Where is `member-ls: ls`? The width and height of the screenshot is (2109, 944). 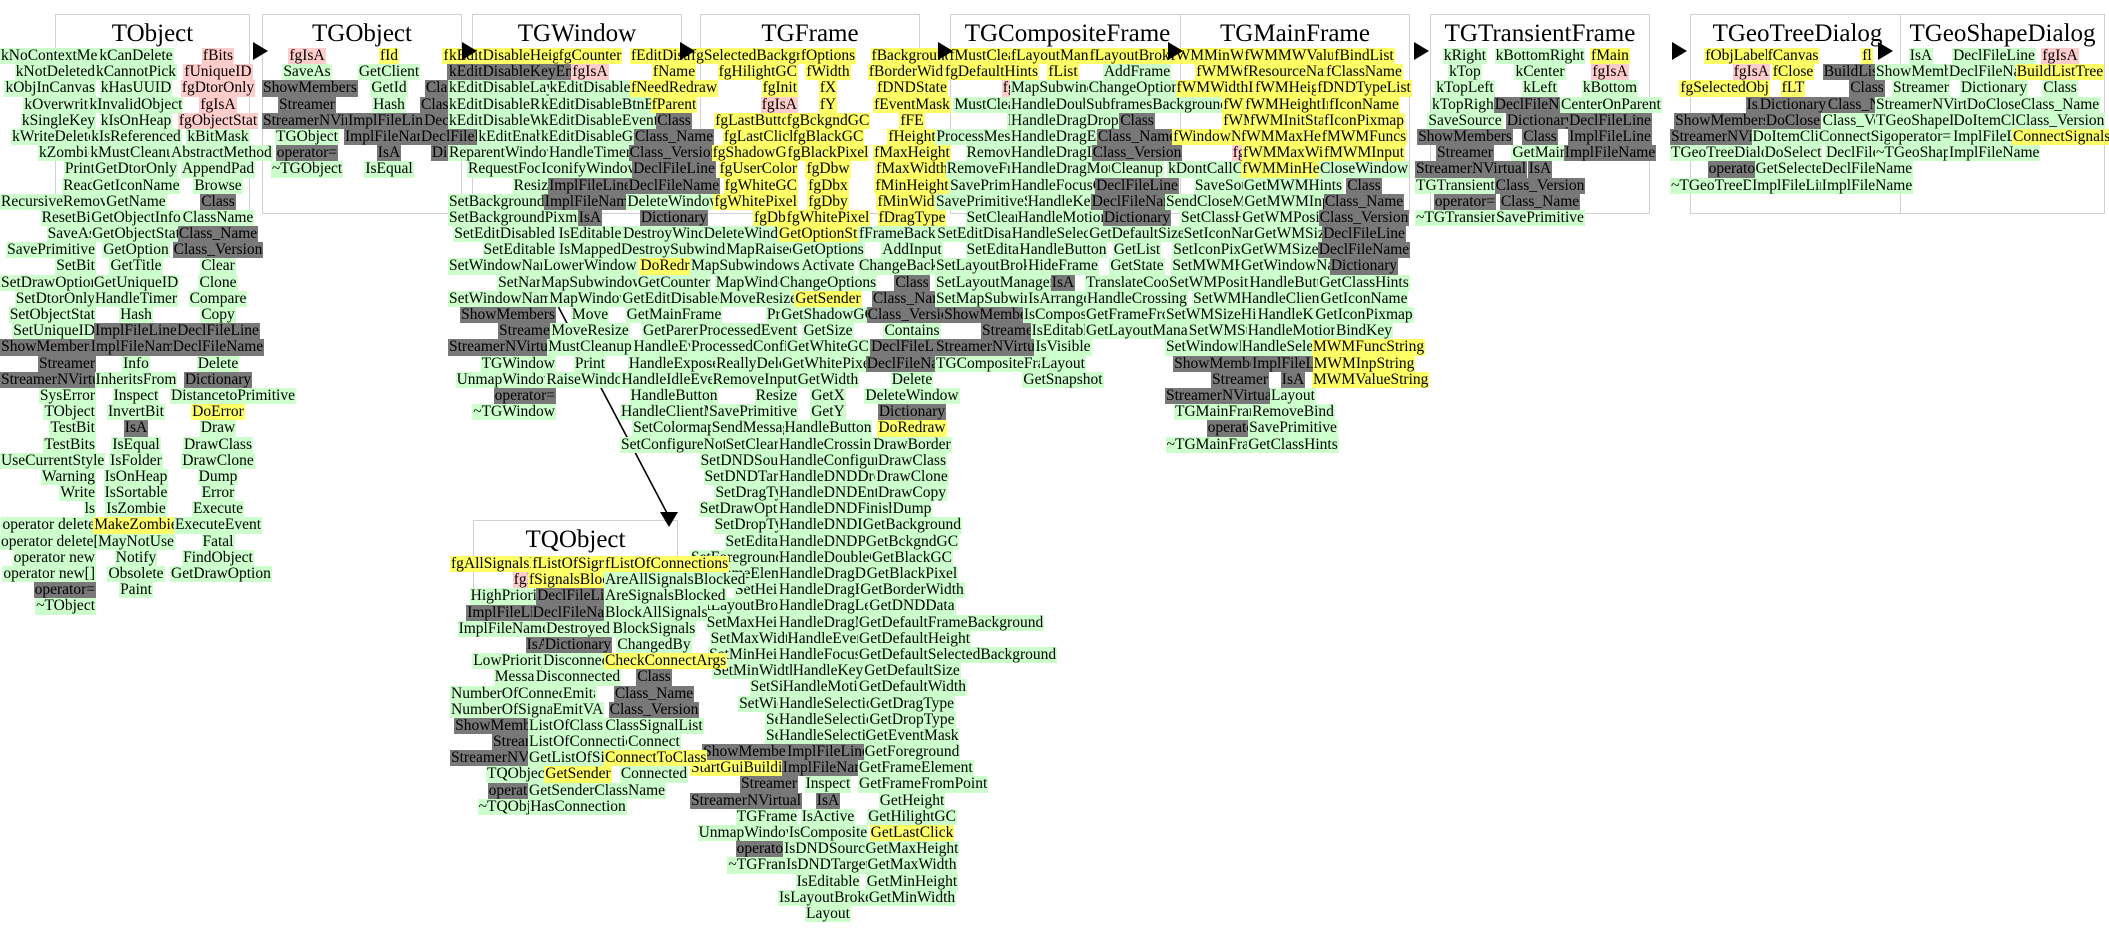 member-ls: ls is located at coordinates (48, 509).